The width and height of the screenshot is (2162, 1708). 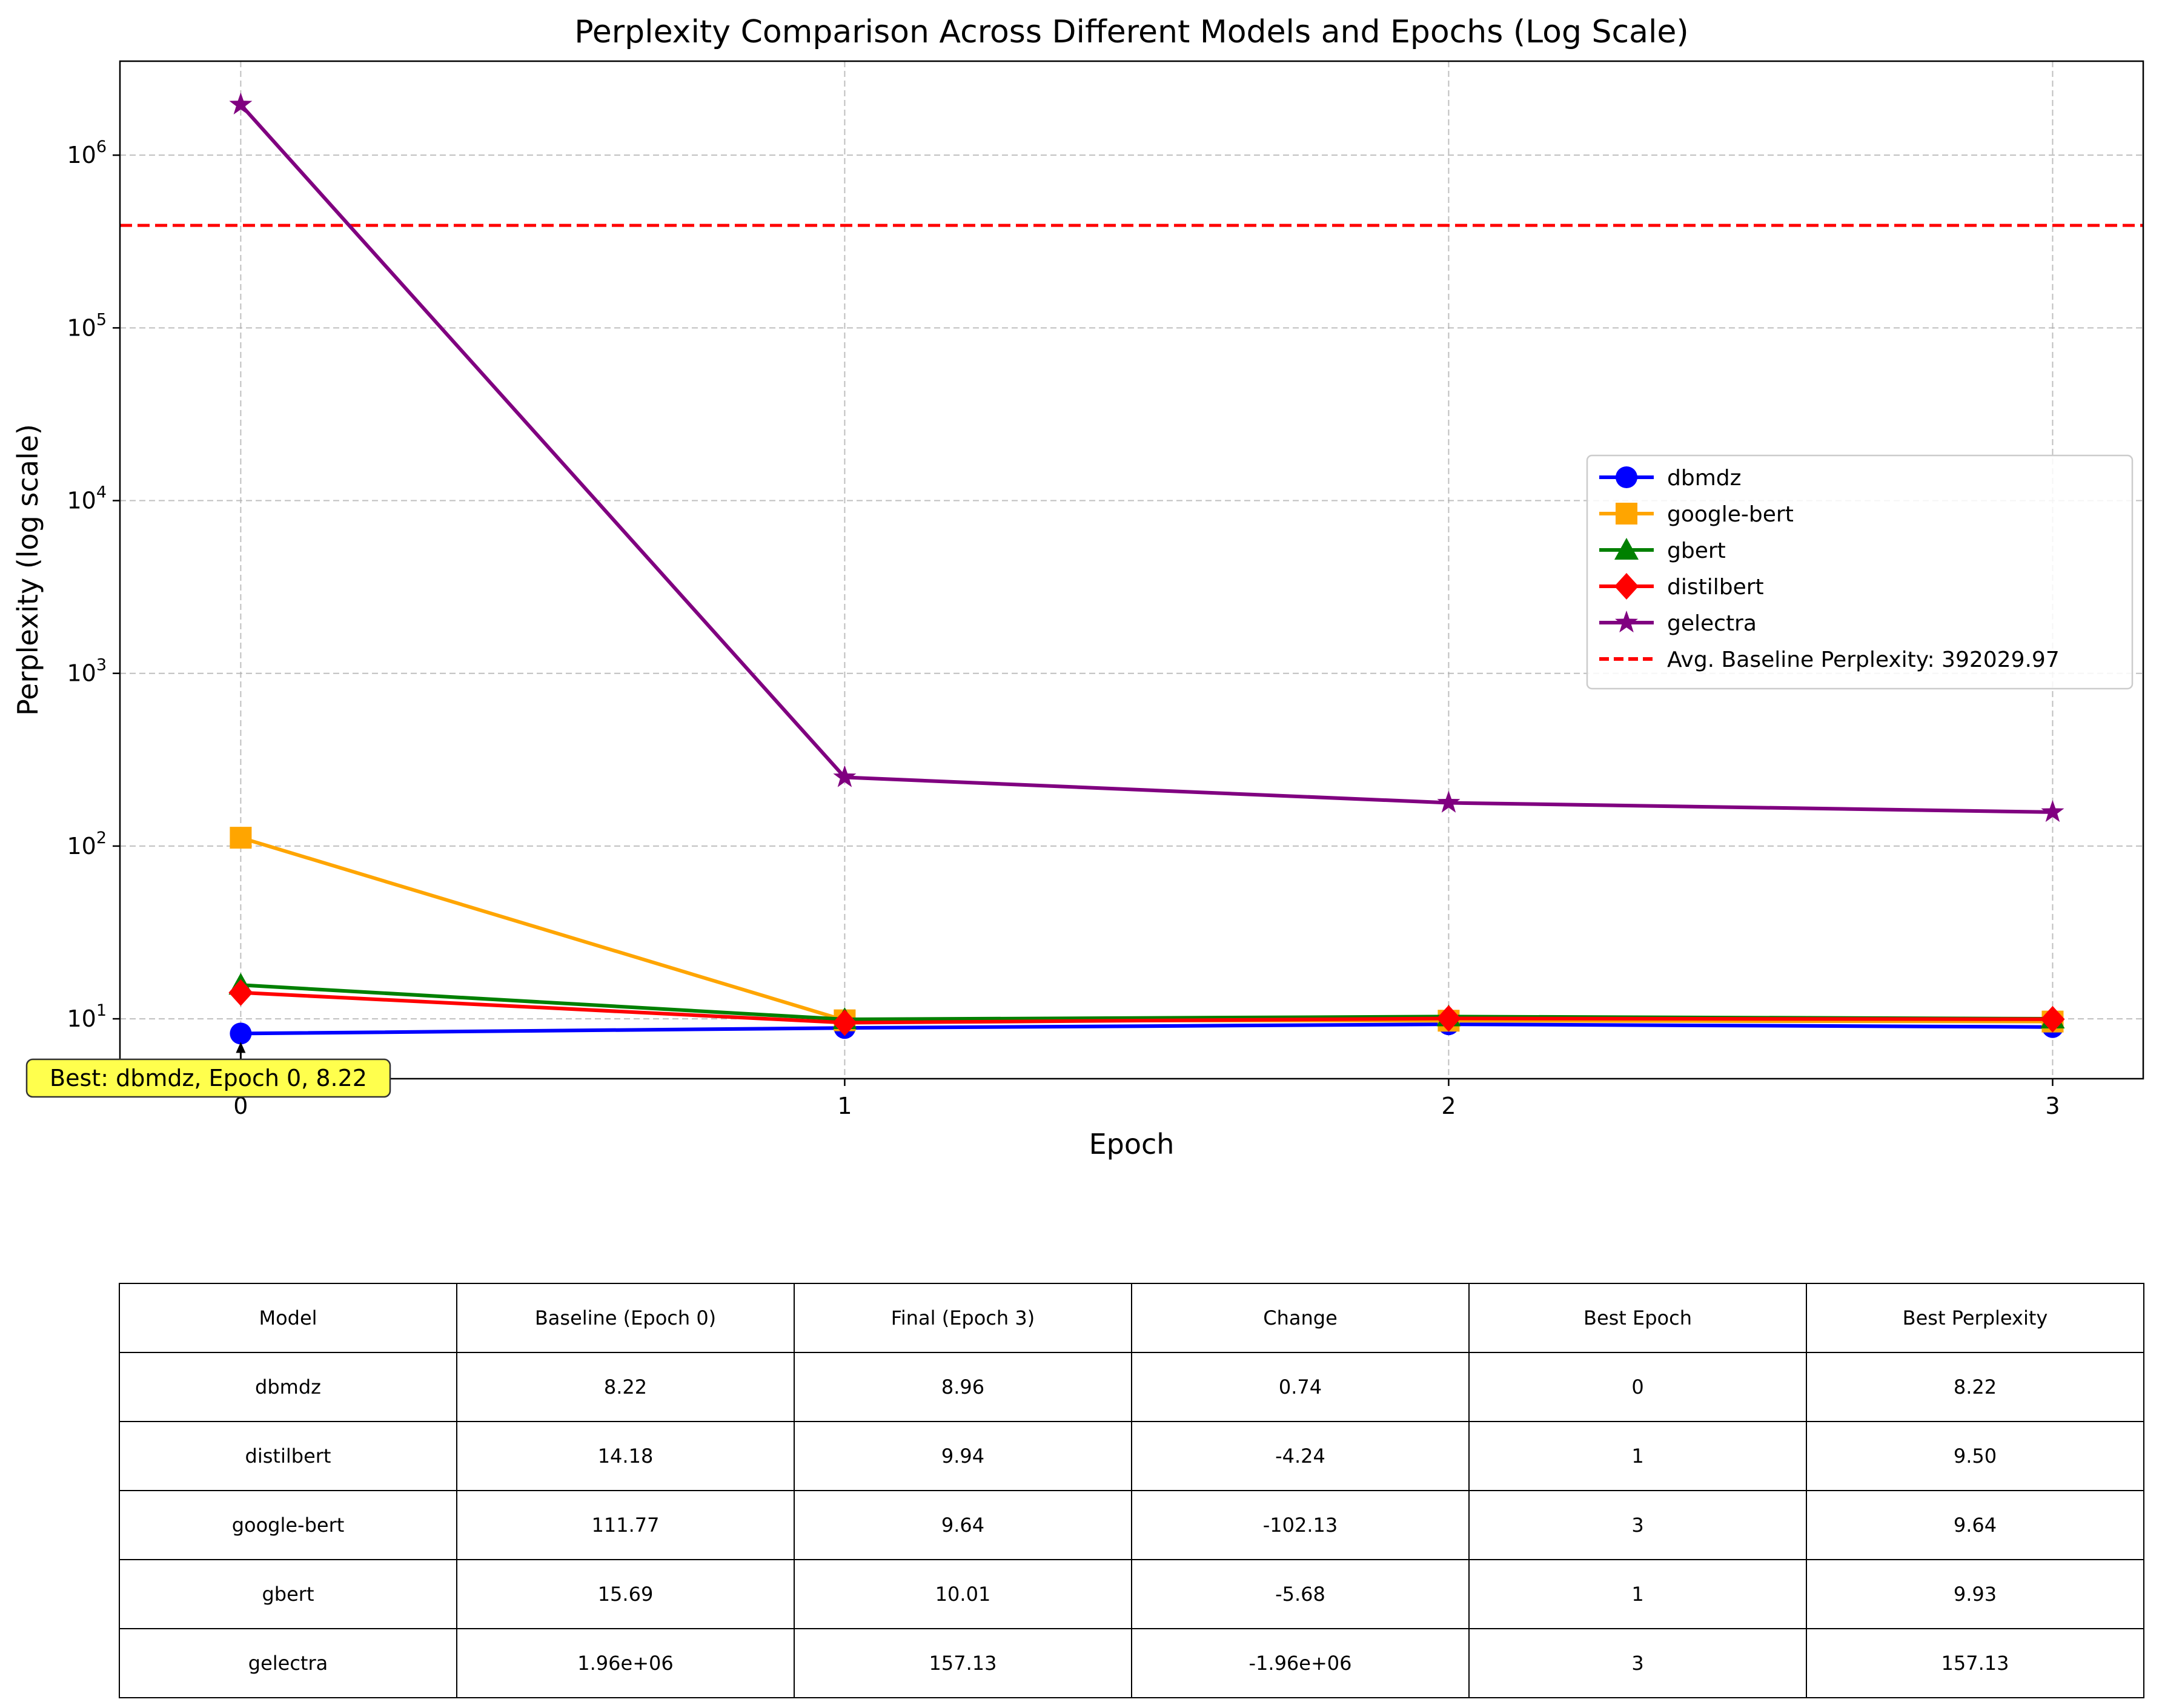 I want to click on table-header-cell: Model, so click(x=288, y=1318).